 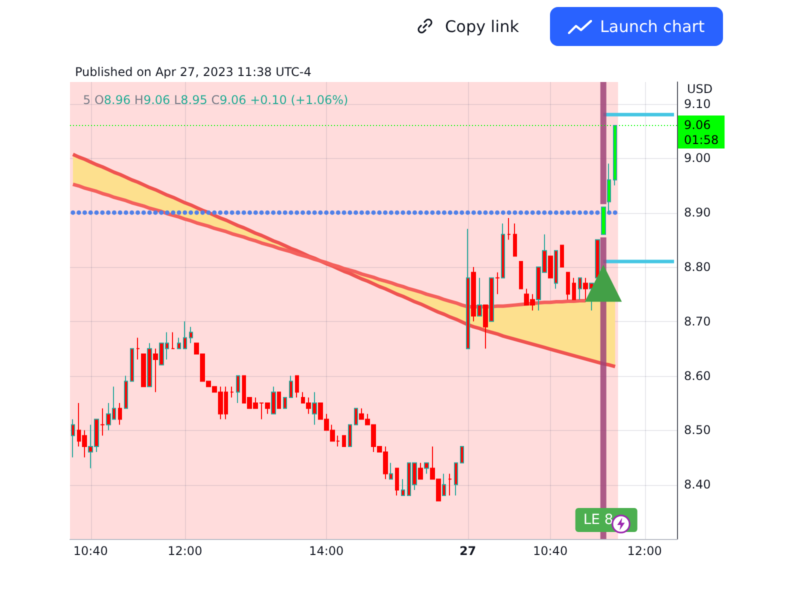 I want to click on y-tick-label: 8.80, so click(x=697, y=267).